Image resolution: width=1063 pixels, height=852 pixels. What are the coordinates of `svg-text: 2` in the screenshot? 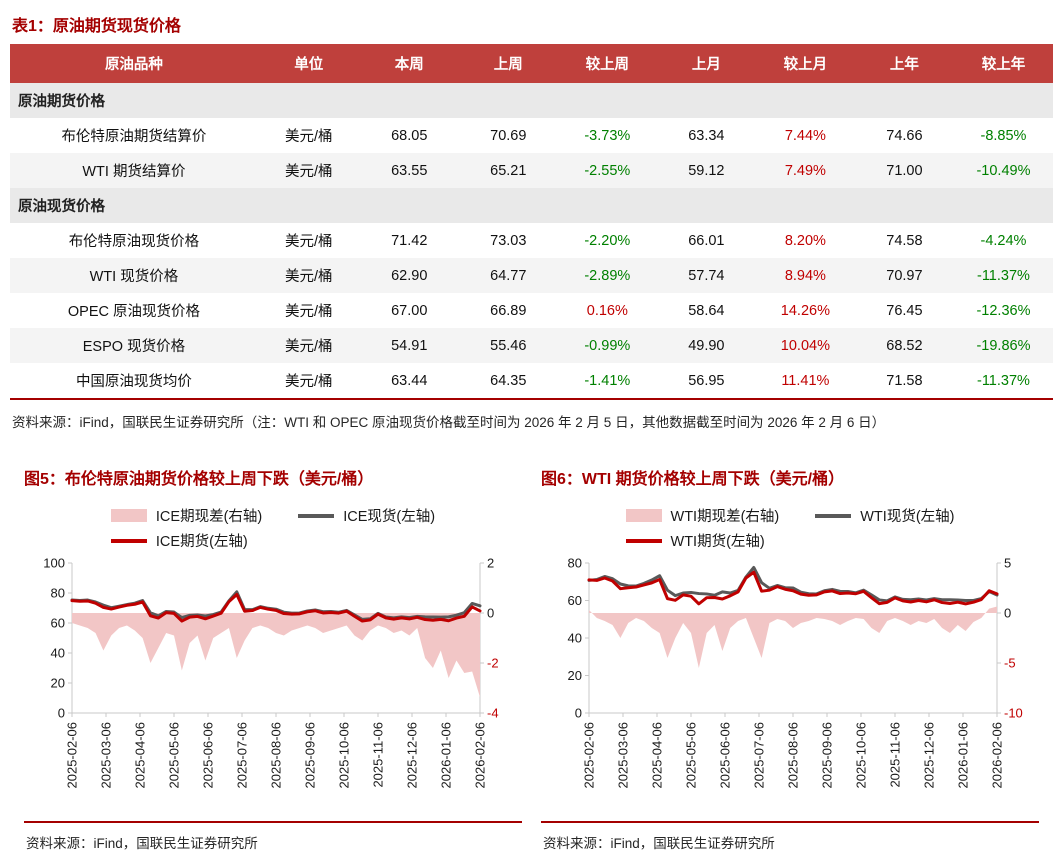 It's located at (490, 563).